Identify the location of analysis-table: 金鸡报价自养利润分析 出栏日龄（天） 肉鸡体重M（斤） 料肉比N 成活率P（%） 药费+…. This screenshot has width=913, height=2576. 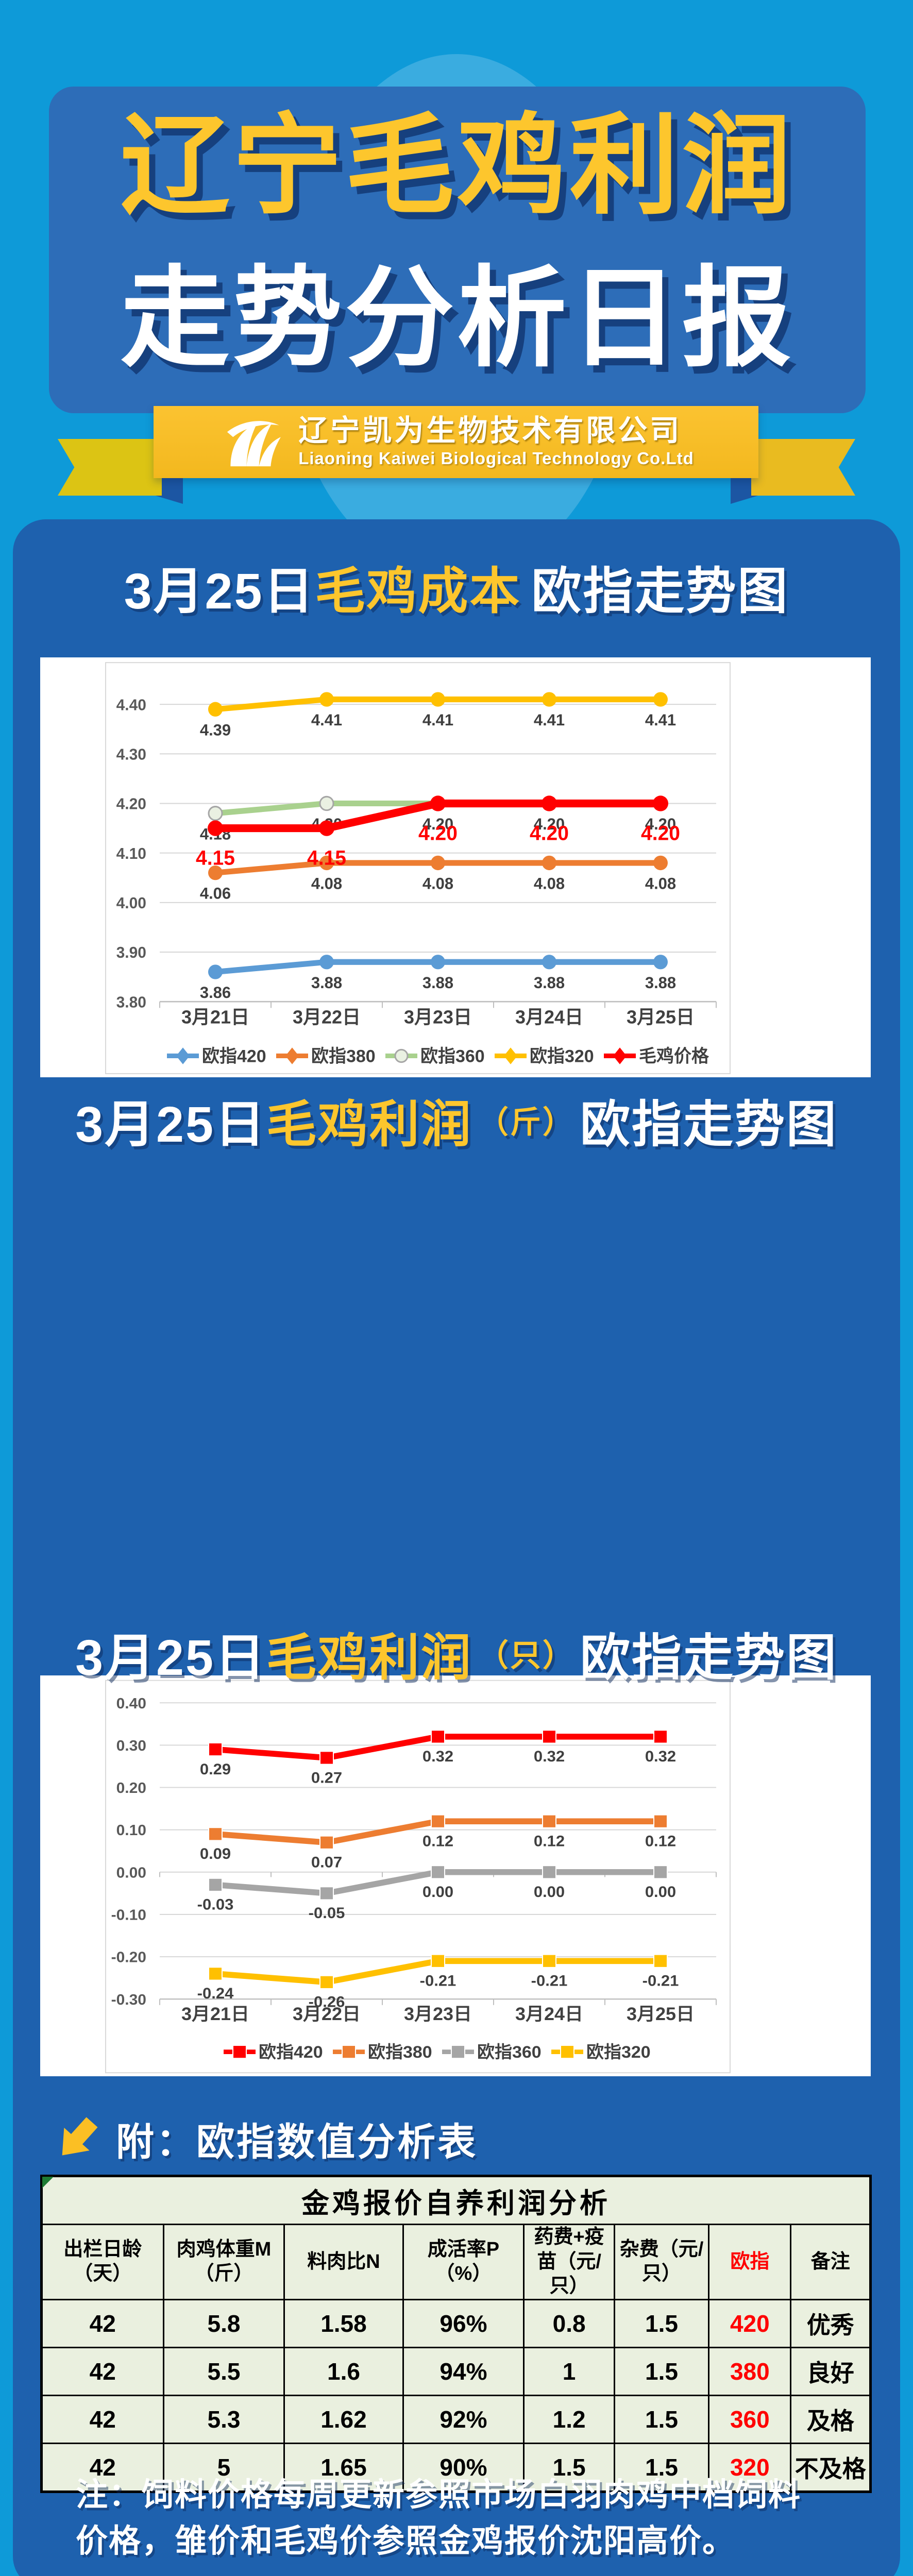
(456, 2334).